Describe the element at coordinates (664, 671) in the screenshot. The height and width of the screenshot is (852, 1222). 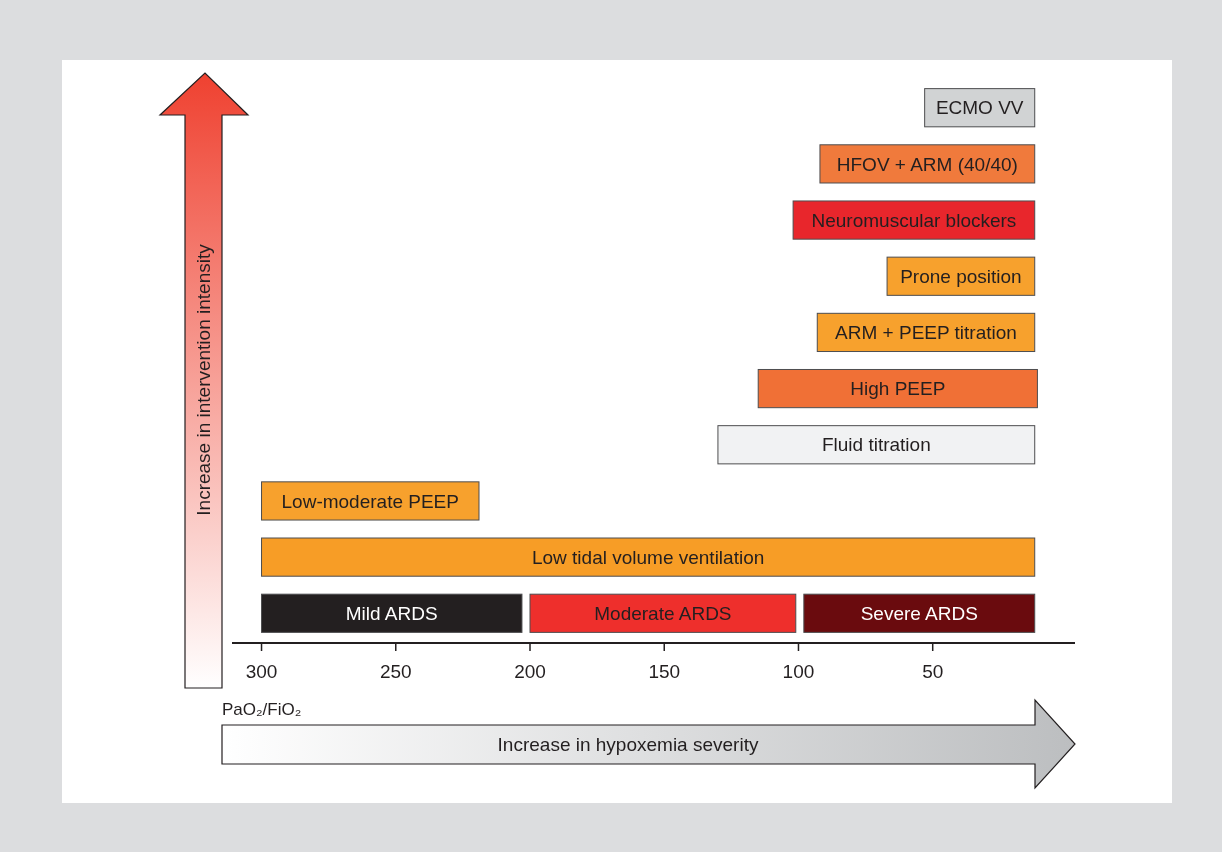
I see `x-tick-label: 150` at that location.